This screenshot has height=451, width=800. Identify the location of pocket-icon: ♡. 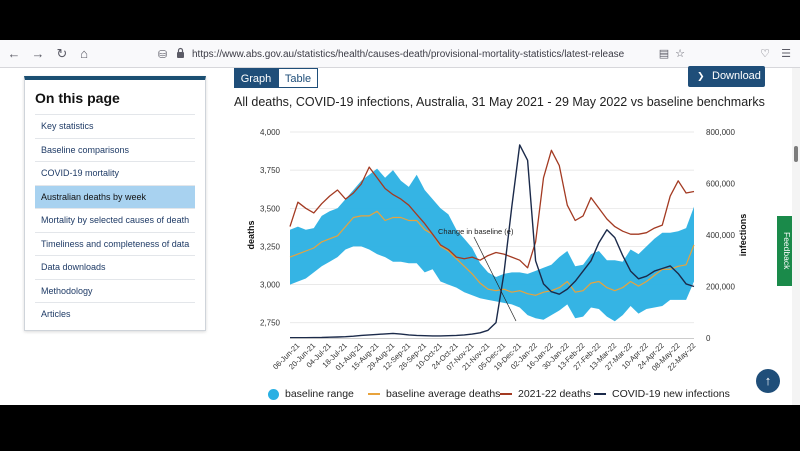
(765, 54).